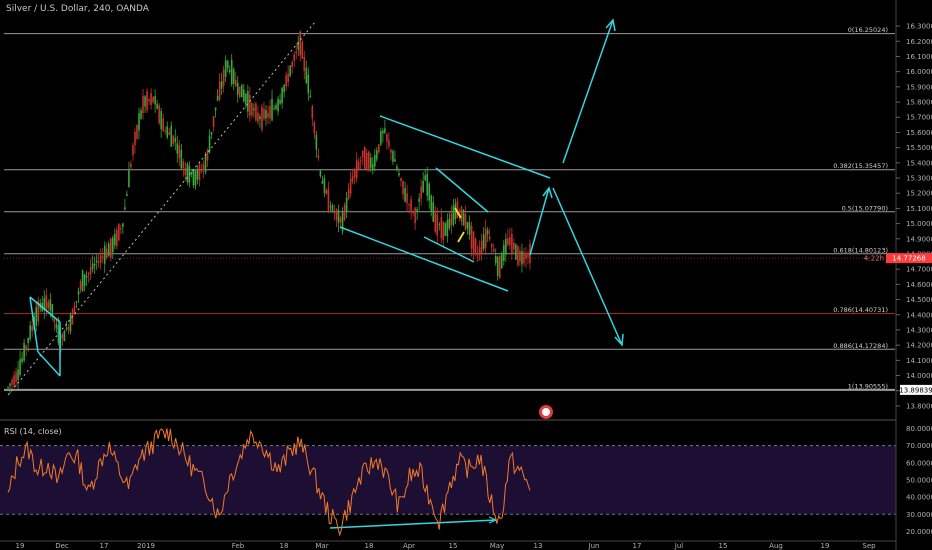  What do you see at coordinates (919, 446) in the screenshot?
I see `rsi-tick-label: 70.0000` at bounding box center [919, 446].